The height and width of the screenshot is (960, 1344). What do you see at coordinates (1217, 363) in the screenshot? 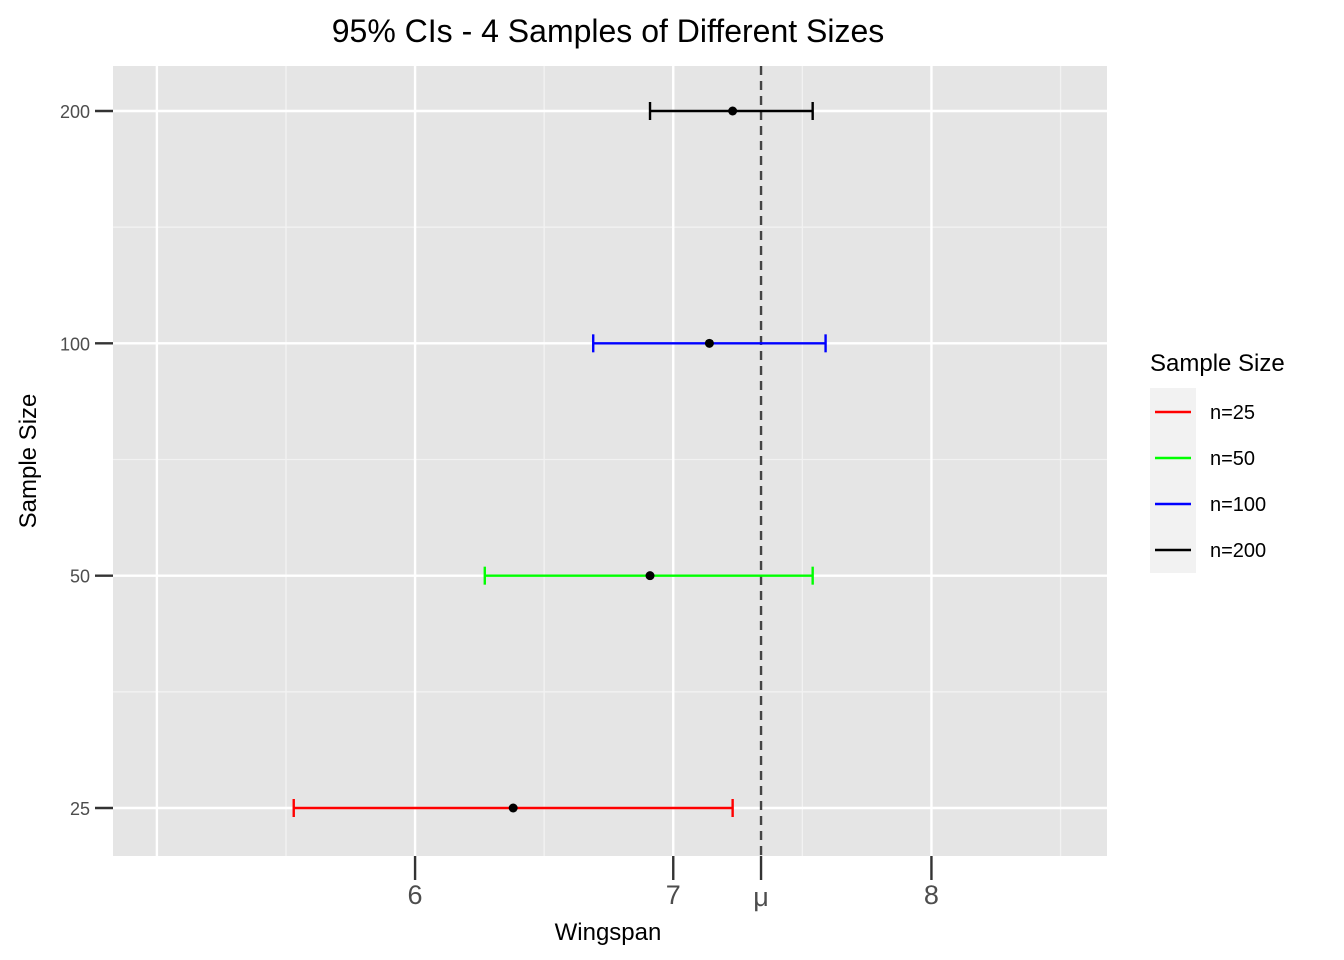
I see `legend-title: Sample Size` at bounding box center [1217, 363].